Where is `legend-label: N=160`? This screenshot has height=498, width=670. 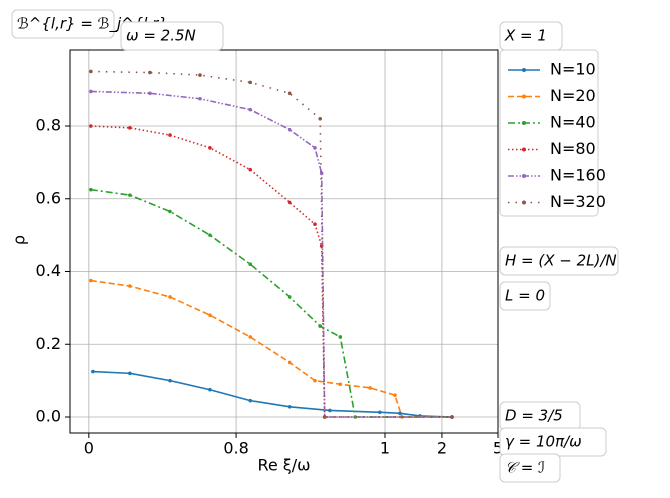
legend-label: N=160 is located at coordinates (578, 175).